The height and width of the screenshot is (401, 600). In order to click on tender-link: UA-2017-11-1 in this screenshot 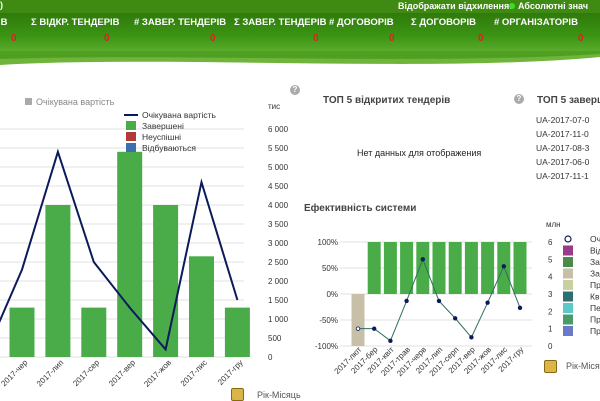, I will do `click(562, 176)`.